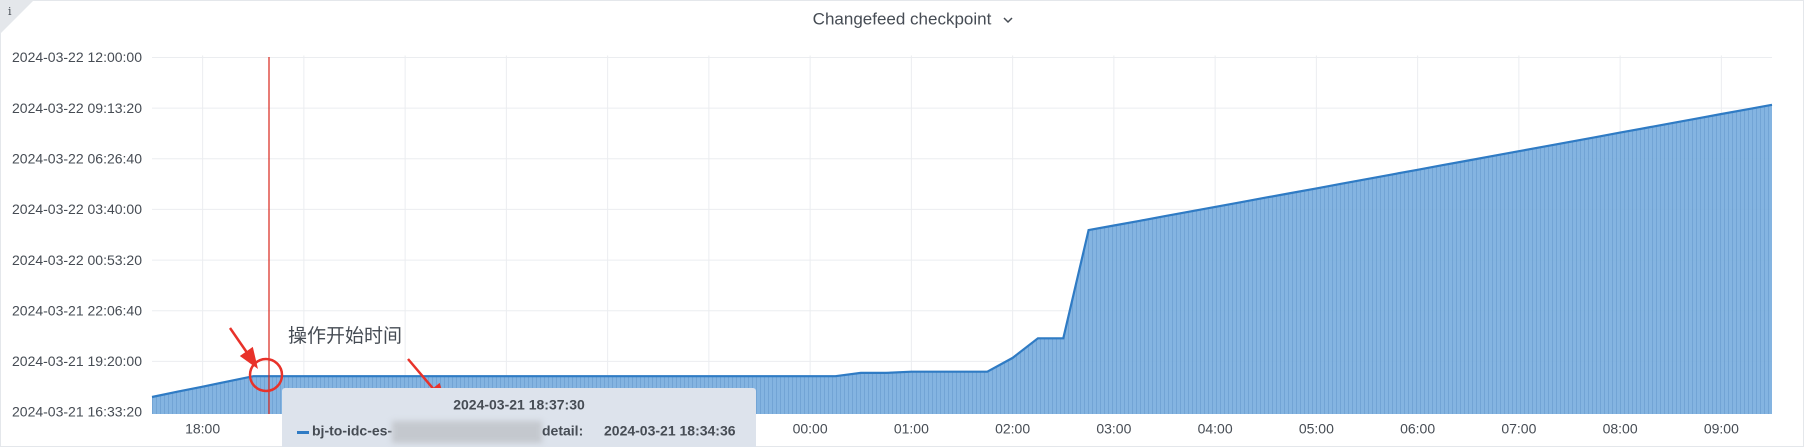  Describe the element at coordinates (810, 429) in the screenshot. I see `x-tick-label: 00:00` at that location.